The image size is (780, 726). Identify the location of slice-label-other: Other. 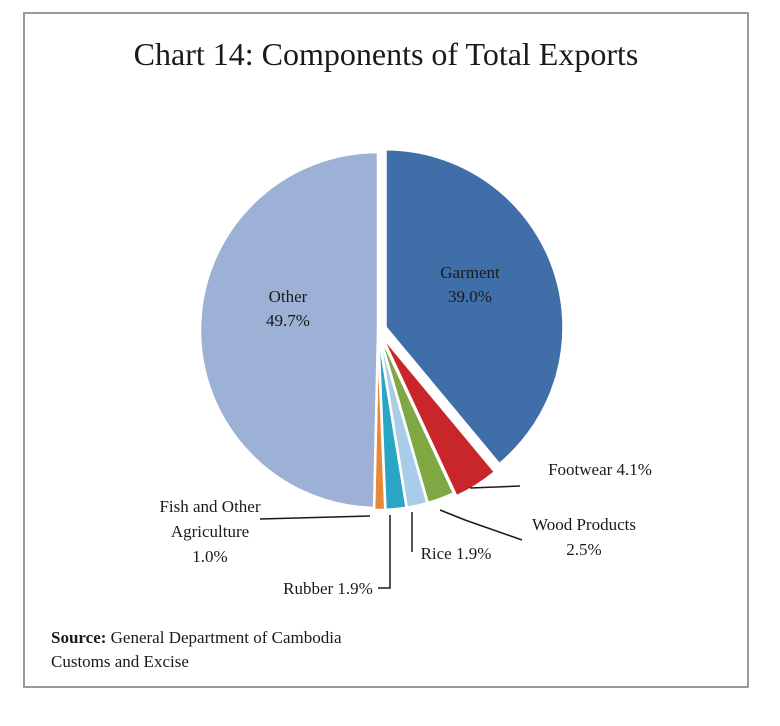
(288, 296).